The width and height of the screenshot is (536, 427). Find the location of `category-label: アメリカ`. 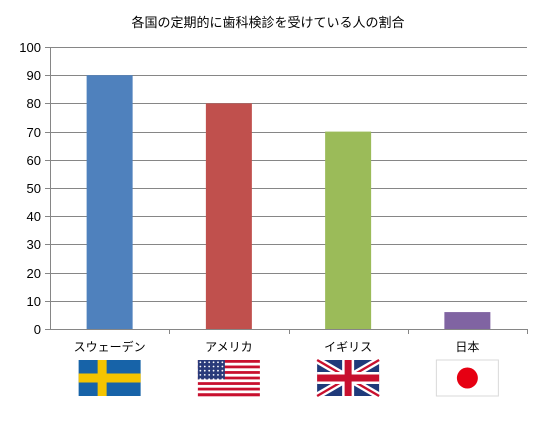

category-label: アメリカ is located at coordinates (228, 347).